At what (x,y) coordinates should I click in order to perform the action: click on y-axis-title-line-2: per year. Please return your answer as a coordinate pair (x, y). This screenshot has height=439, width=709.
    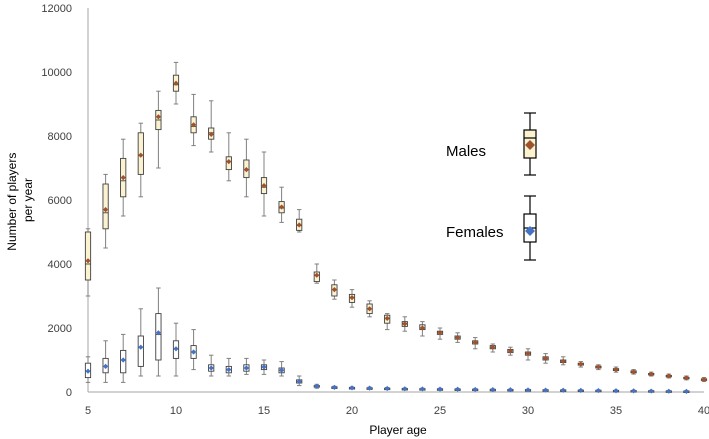
    Looking at the image, I should click on (28, 200).